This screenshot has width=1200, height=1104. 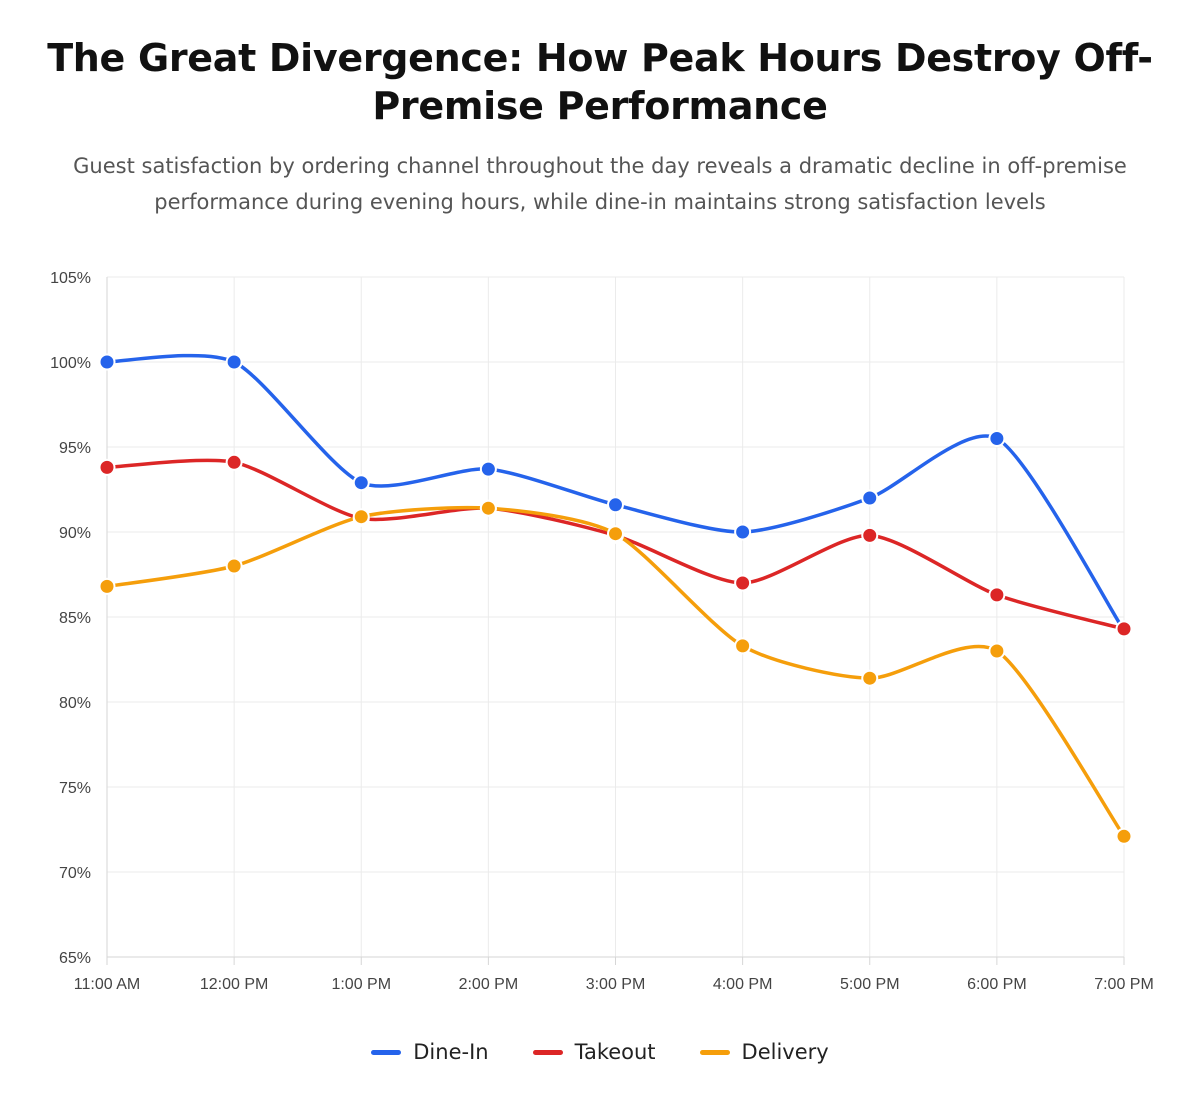 What do you see at coordinates (75, 958) in the screenshot?
I see `y-tick-label: 65%` at bounding box center [75, 958].